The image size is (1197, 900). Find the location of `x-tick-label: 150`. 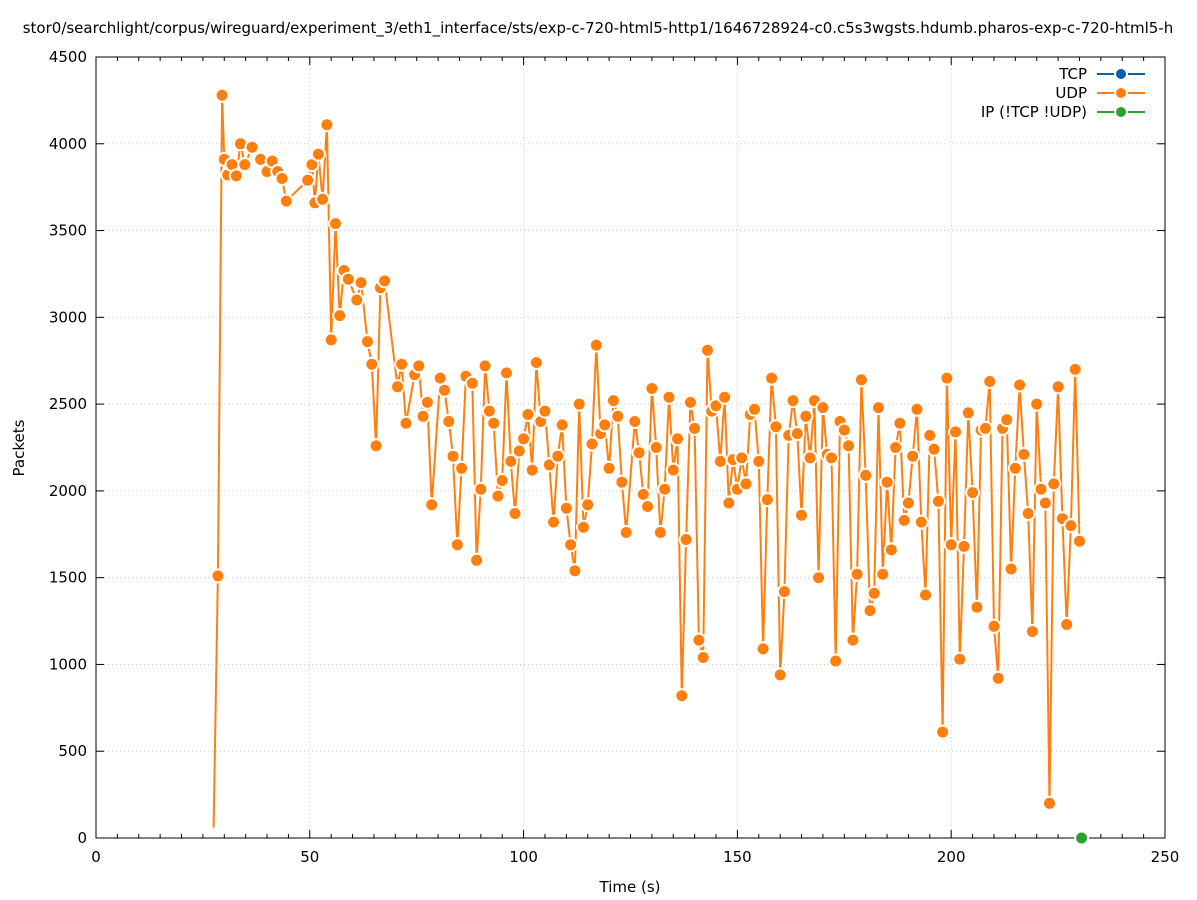

x-tick-label: 150 is located at coordinates (737, 857).